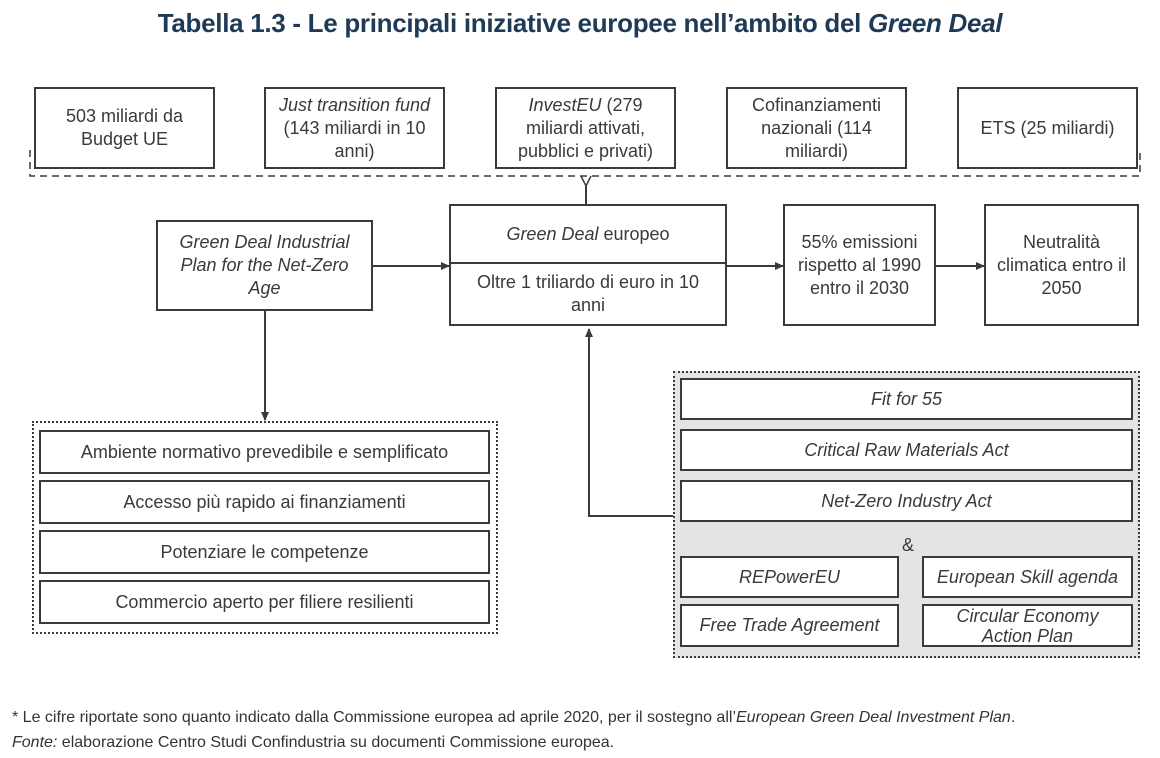 The width and height of the screenshot is (1160, 758). I want to click on pillar-box: Accesso più rapido ai finanziamenti, so click(264, 502).